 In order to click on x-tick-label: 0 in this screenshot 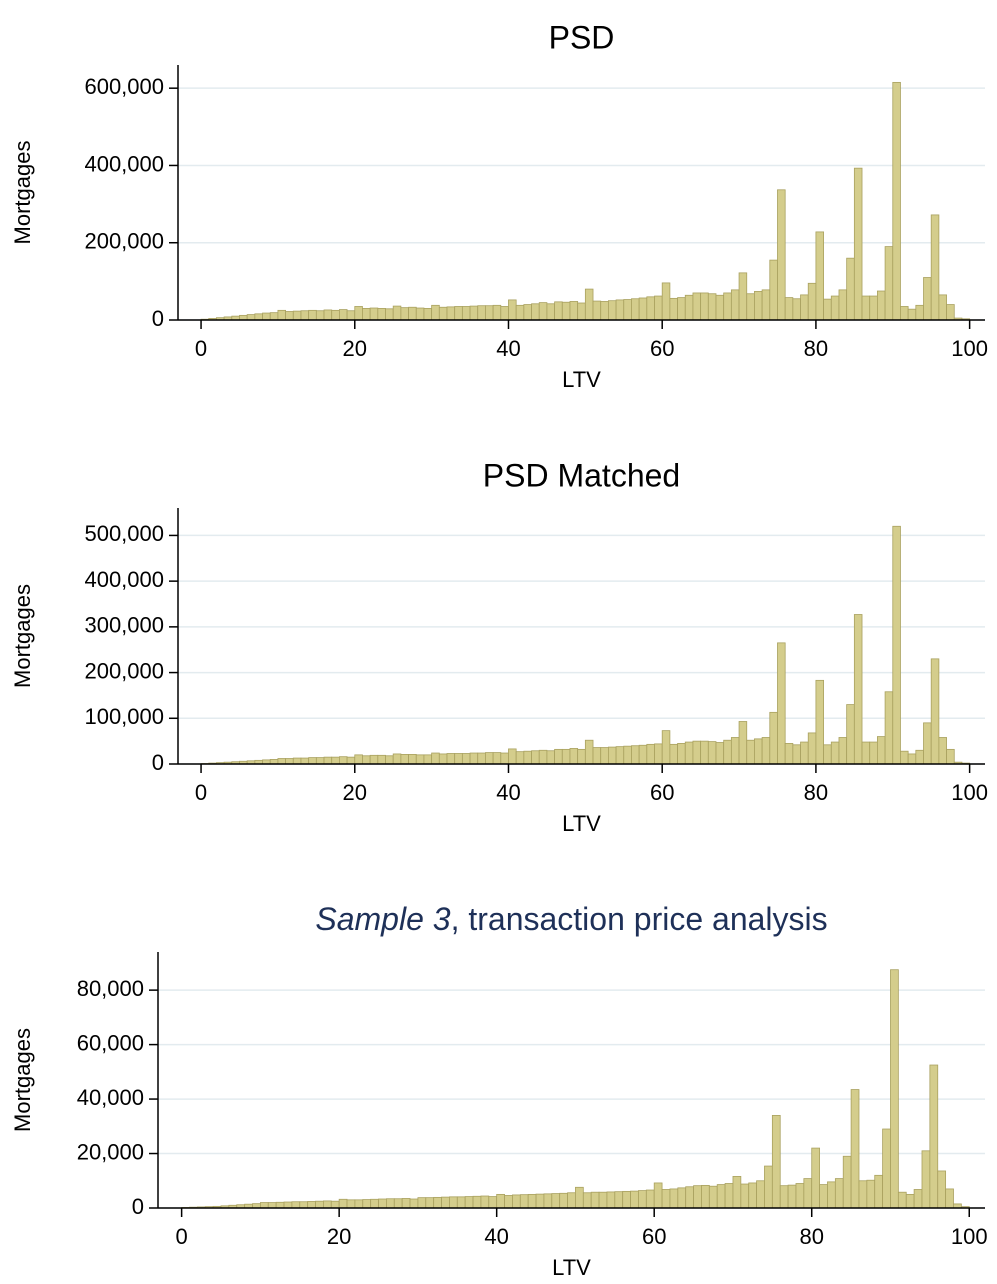, I will do `click(201, 792)`.